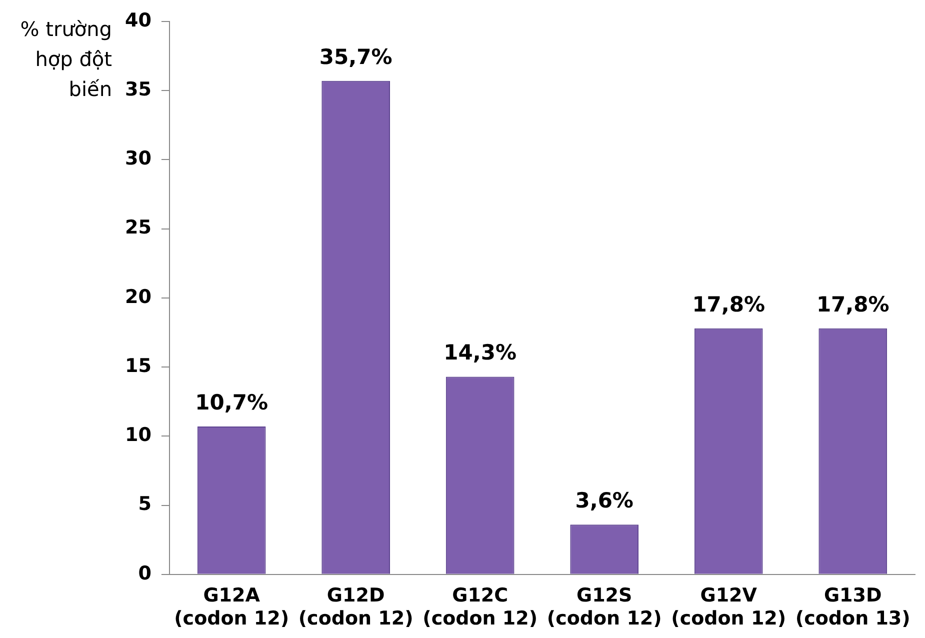 Image resolution: width=925 pixels, height=638 pixels. What do you see at coordinates (145, 573) in the screenshot?
I see `y-tick-label: 0` at bounding box center [145, 573].